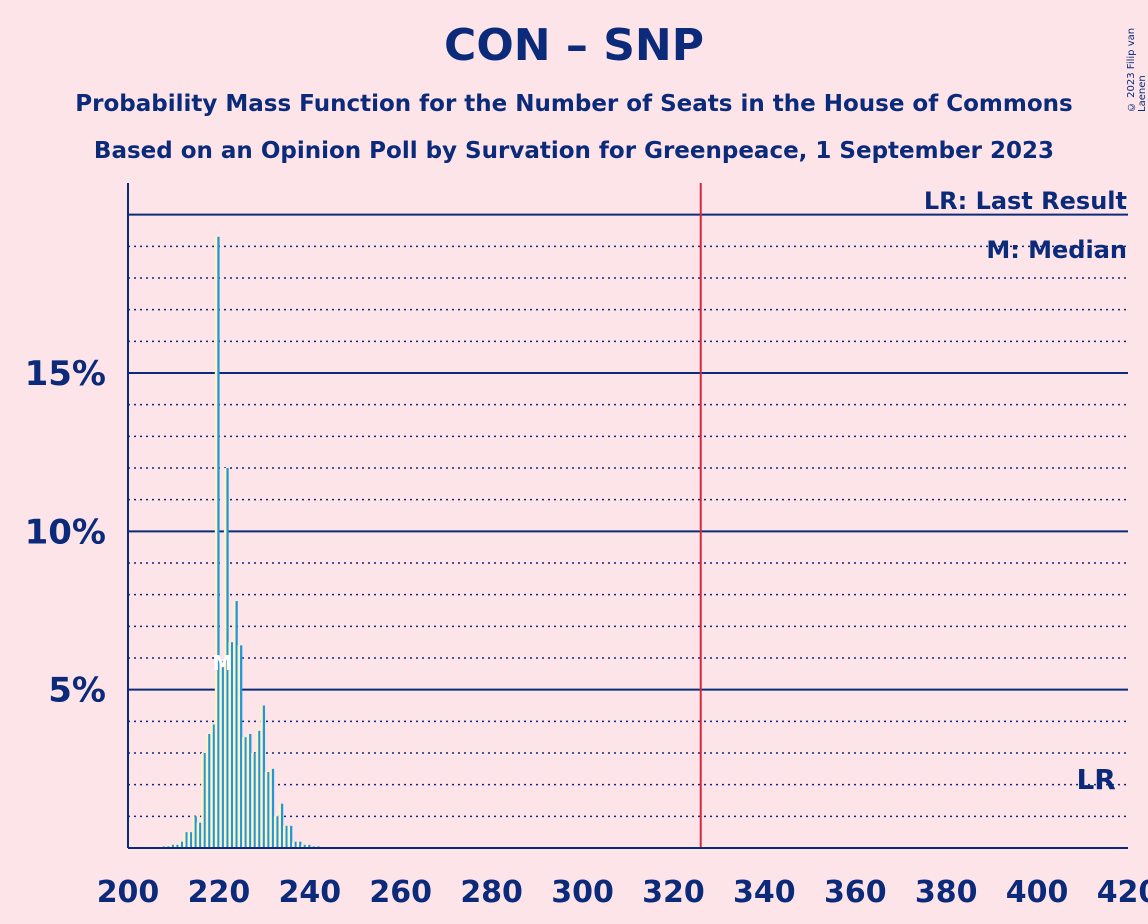 The height and width of the screenshot is (924, 1148). What do you see at coordinates (764, 892) in the screenshot?
I see `x-tick-340: 340` at bounding box center [764, 892].